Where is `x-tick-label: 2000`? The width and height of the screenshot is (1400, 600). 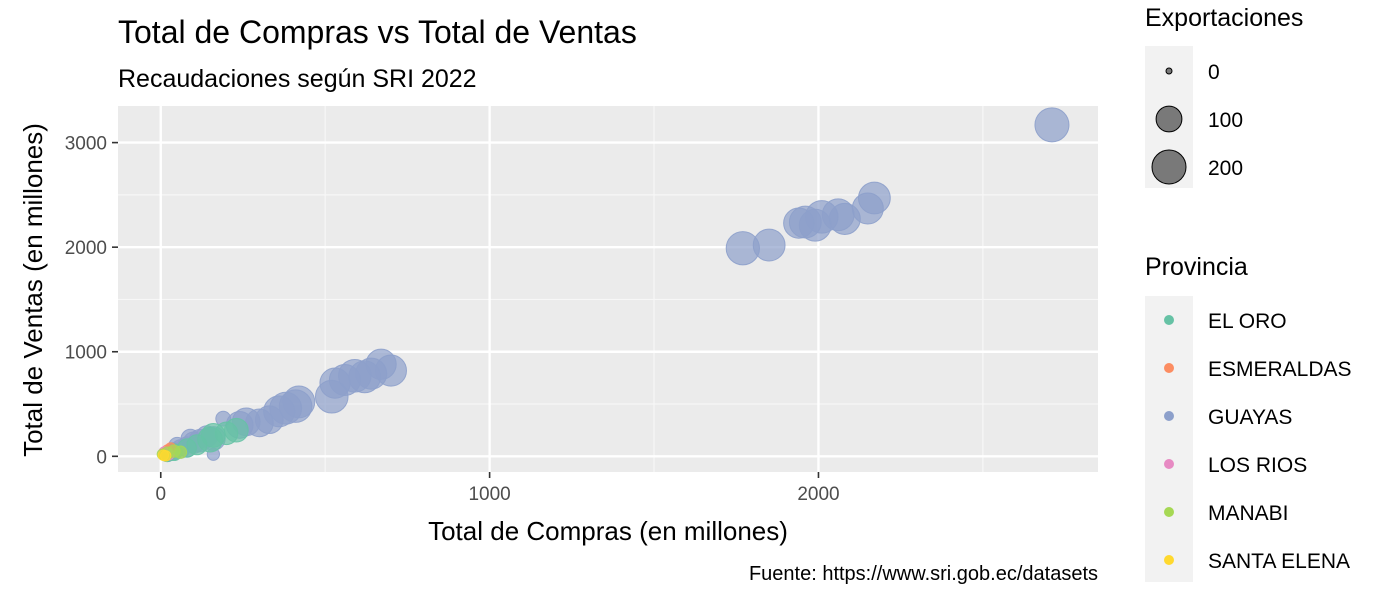 x-tick-label: 2000 is located at coordinates (818, 494).